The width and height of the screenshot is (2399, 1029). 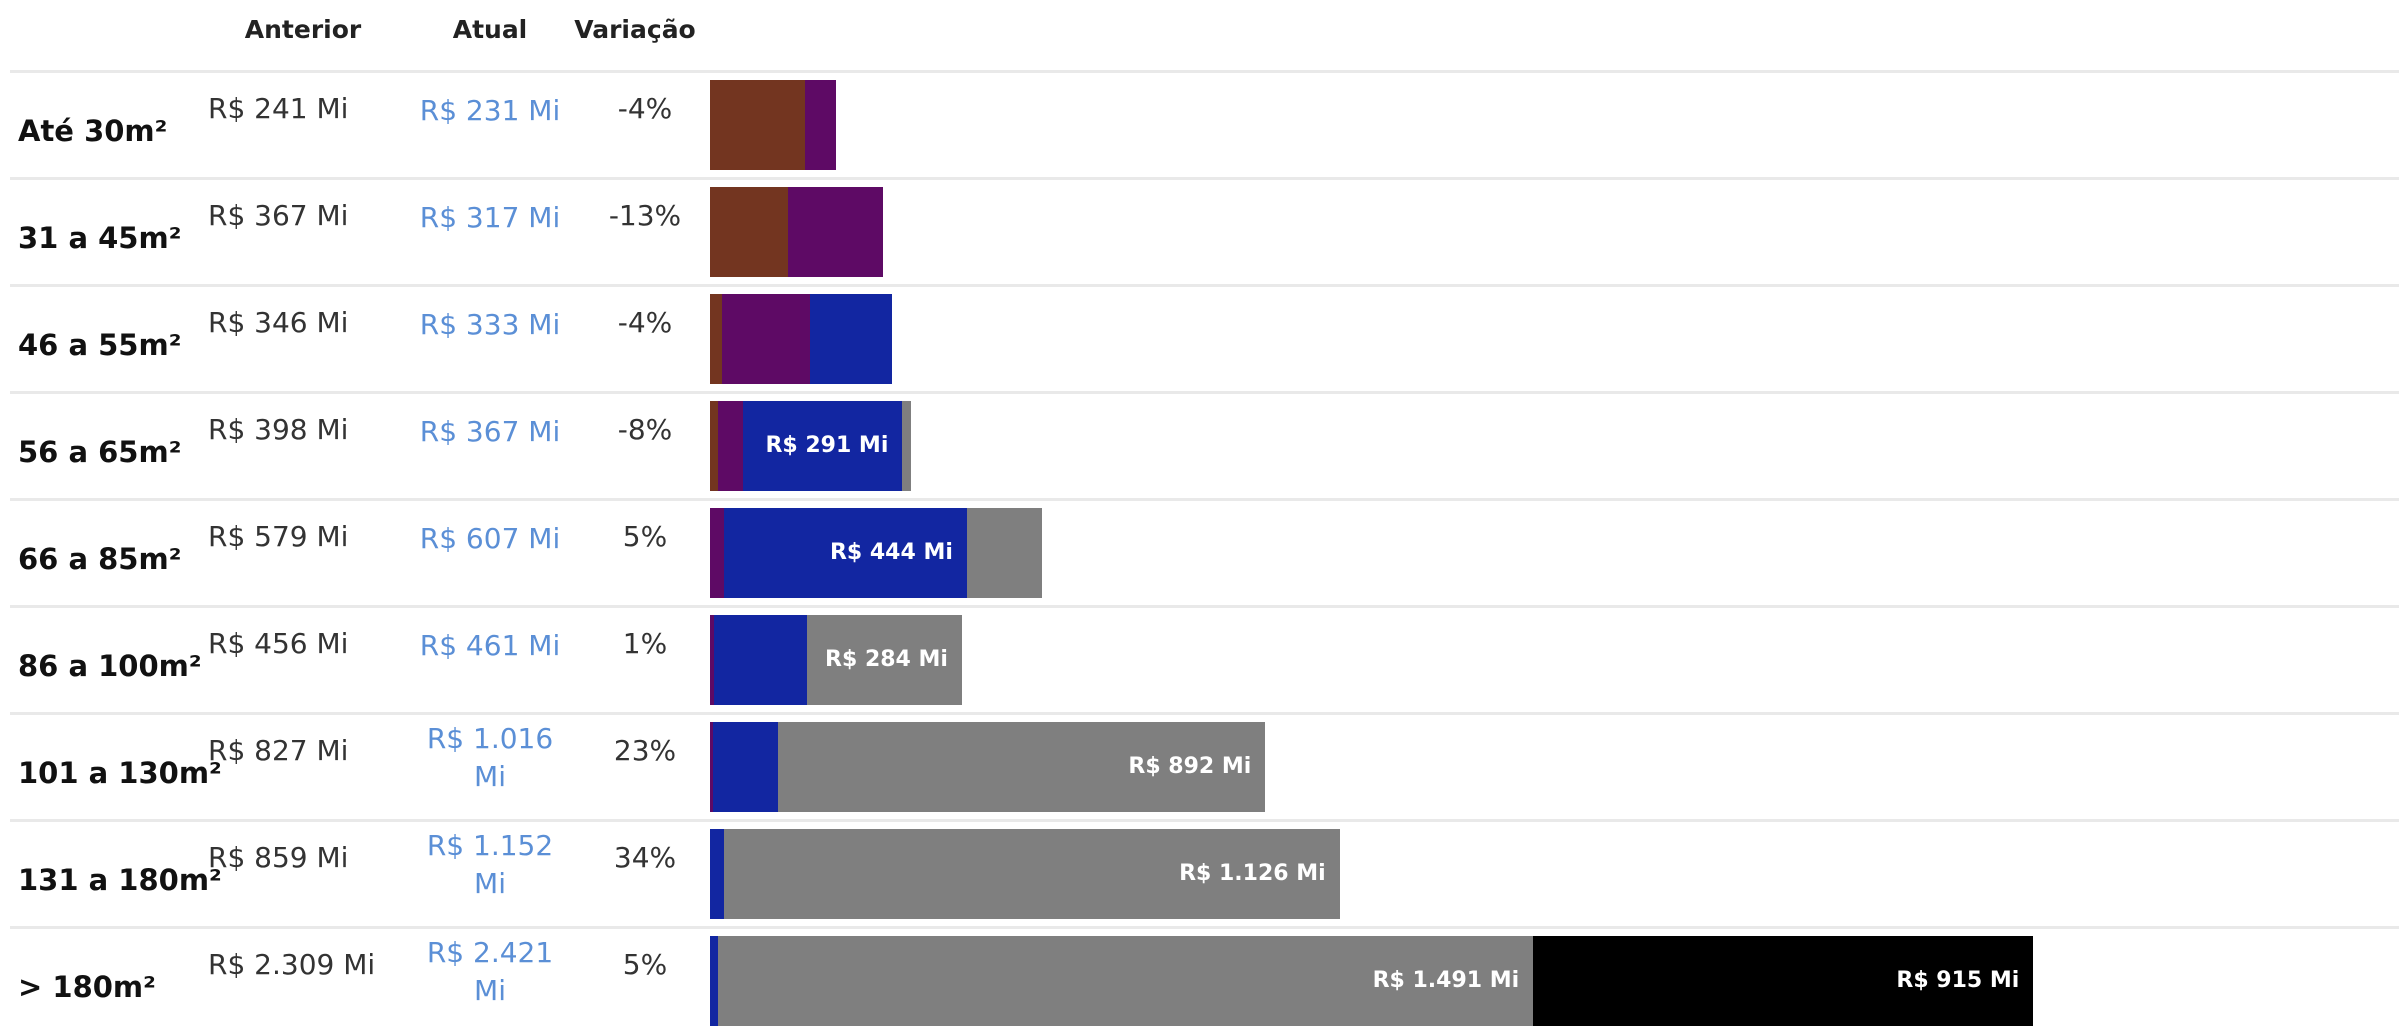 I want to click on size-category-label: 31 a 45m², so click(x=100, y=238).